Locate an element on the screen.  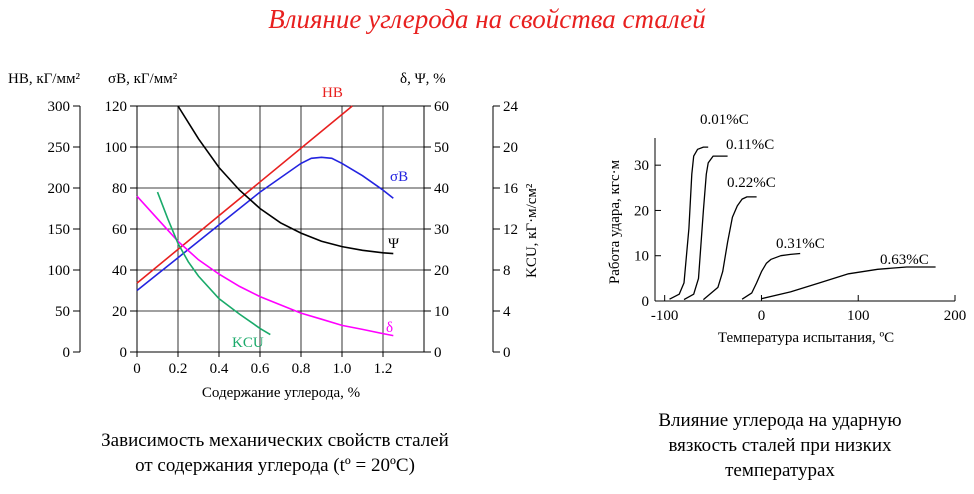
right-y-axis-title: Работа удара, кгс·м is located at coordinates (615, 221).